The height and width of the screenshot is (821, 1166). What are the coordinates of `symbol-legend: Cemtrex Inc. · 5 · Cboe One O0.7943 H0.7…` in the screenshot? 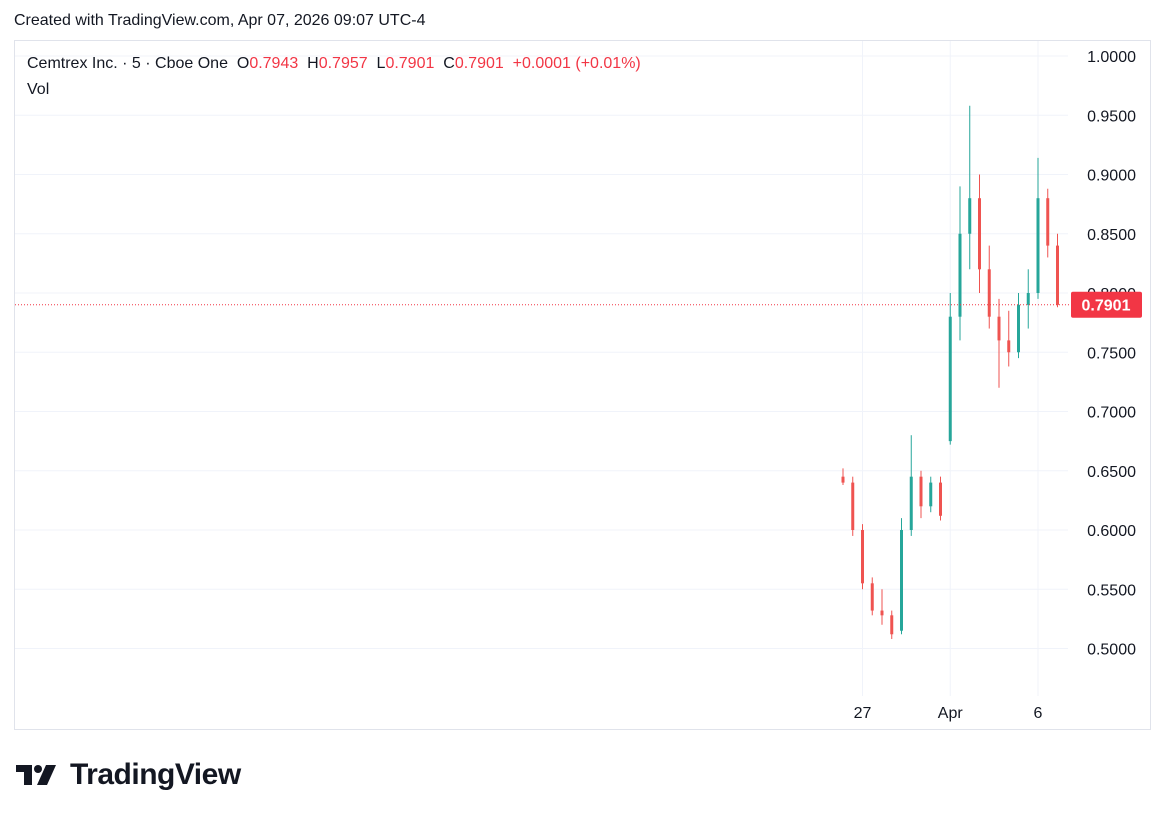 It's located at (334, 64).